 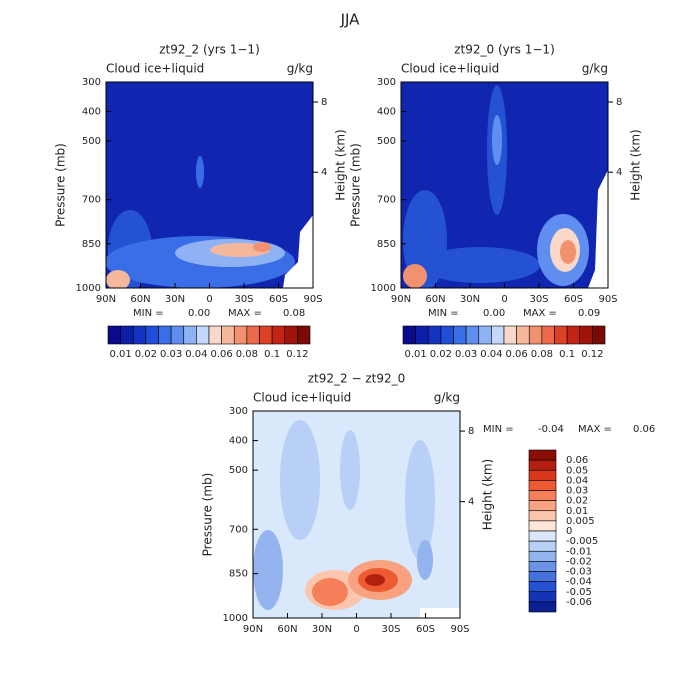 What do you see at coordinates (579, 561) in the screenshot?
I see `colorbar-label: -0.02` at bounding box center [579, 561].